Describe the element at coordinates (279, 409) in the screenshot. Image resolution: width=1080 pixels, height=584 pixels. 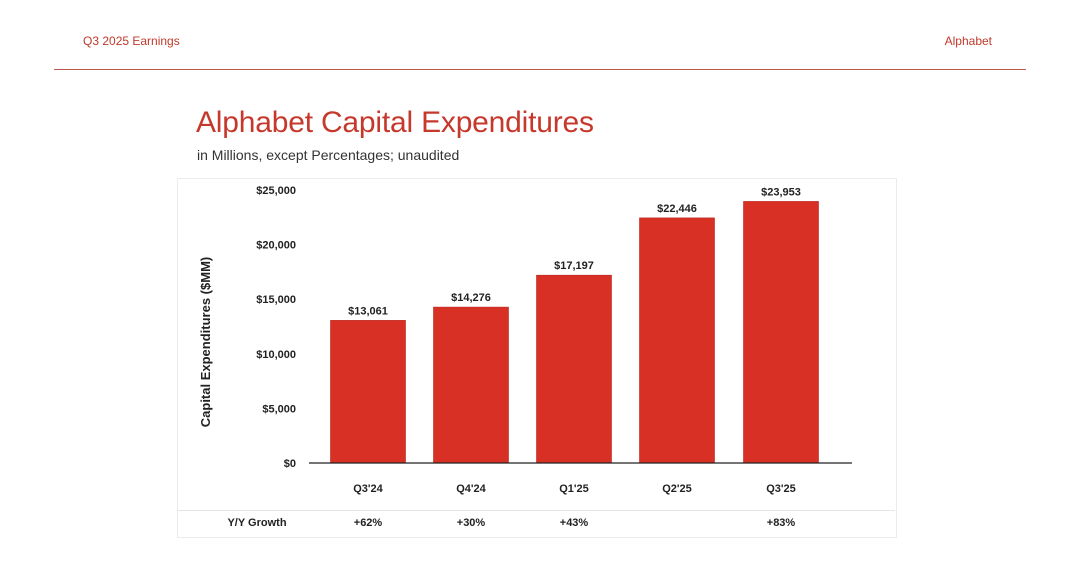
I see `y-tick-label: $5,000` at that location.